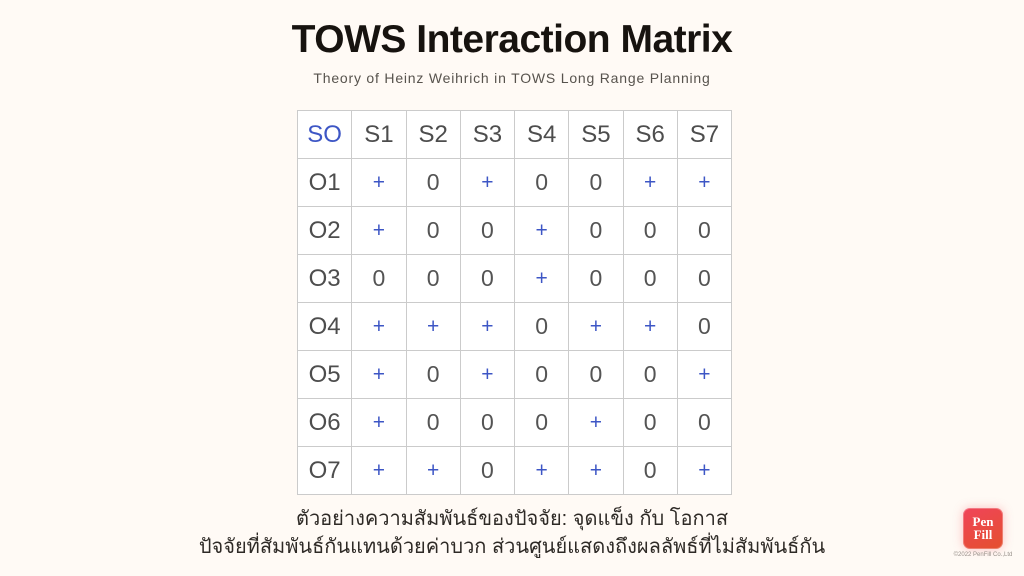 The width and height of the screenshot is (1024, 576). What do you see at coordinates (596, 326) in the screenshot?
I see `matrix-cell-O4-S5: +` at bounding box center [596, 326].